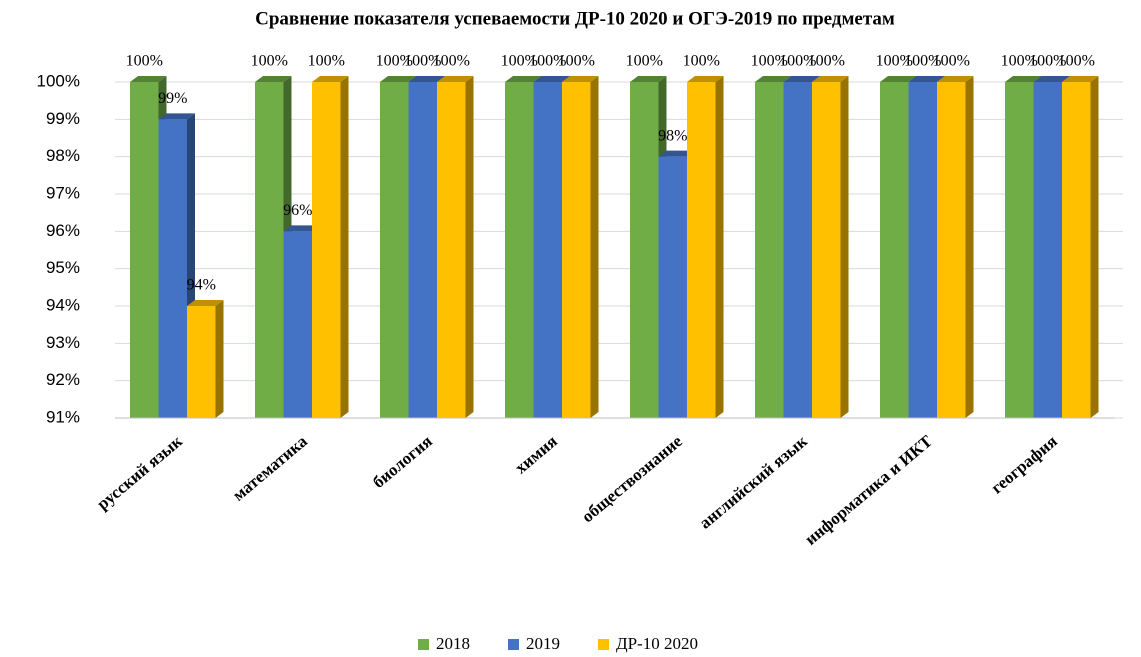 This screenshot has height=657, width=1141. Describe the element at coordinates (63, 118) in the screenshot. I see `y-tick-label: 99%` at that location.